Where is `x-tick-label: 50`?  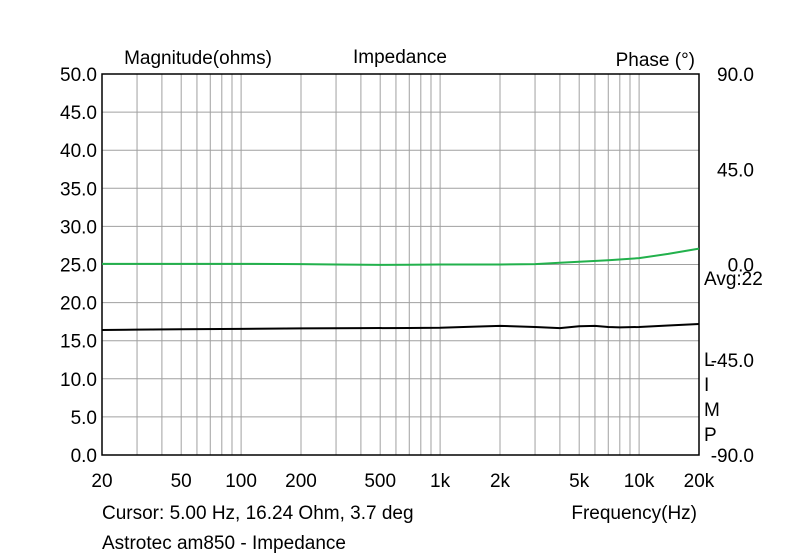
x-tick-label: 50 is located at coordinates (181, 481).